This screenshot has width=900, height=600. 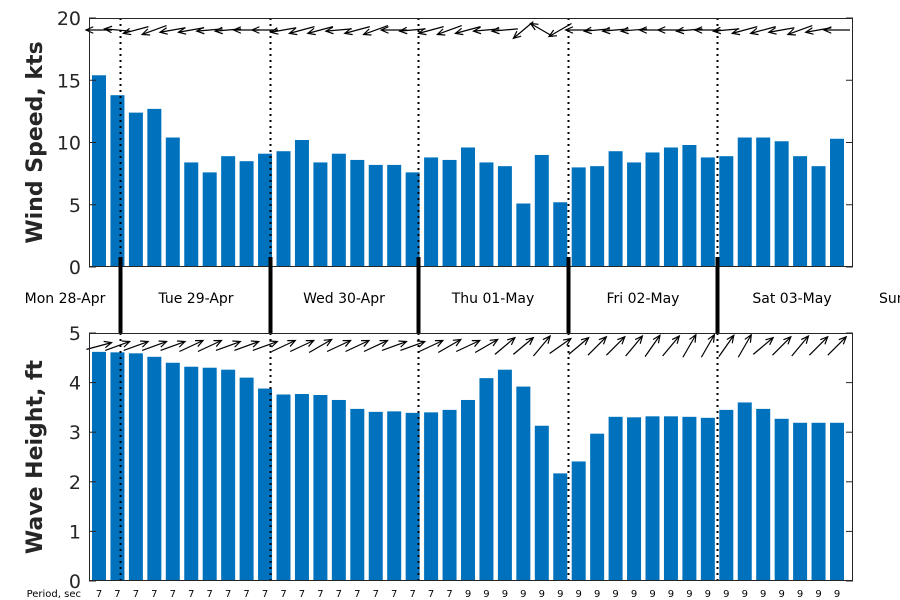 What do you see at coordinates (75, 384) in the screenshot?
I see `wave-y-tick-label: 4` at bounding box center [75, 384].